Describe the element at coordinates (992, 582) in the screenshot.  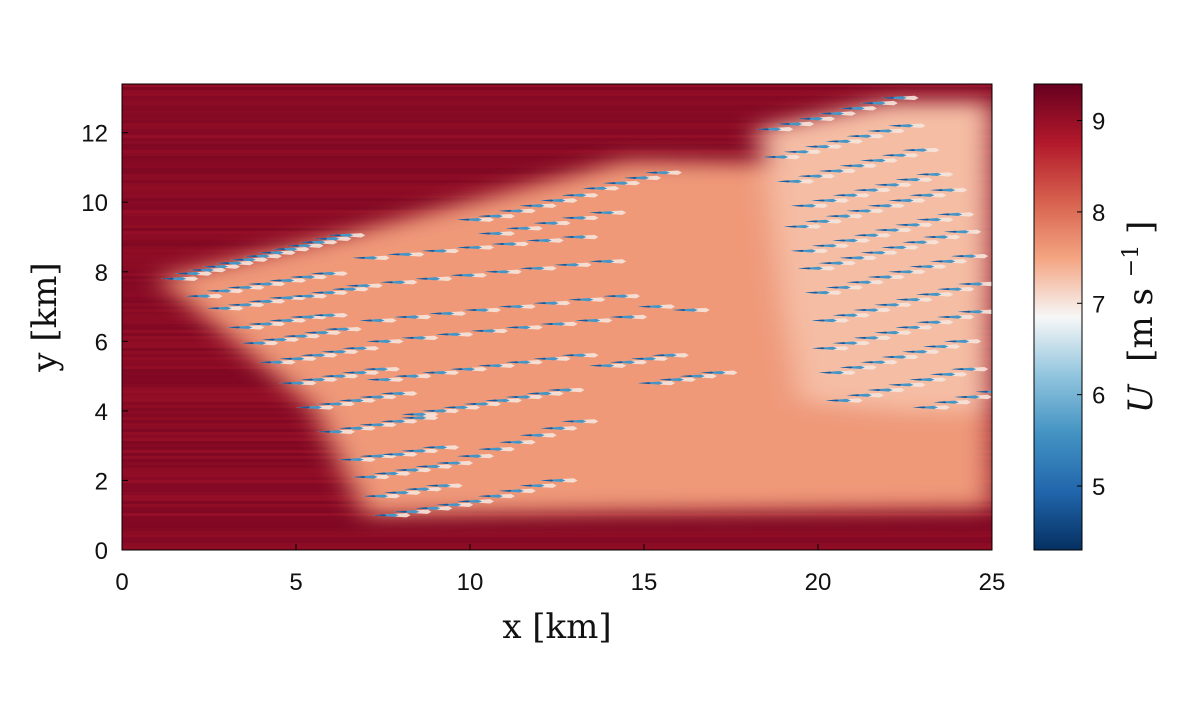
I see `x-tick-label: 25` at that location.